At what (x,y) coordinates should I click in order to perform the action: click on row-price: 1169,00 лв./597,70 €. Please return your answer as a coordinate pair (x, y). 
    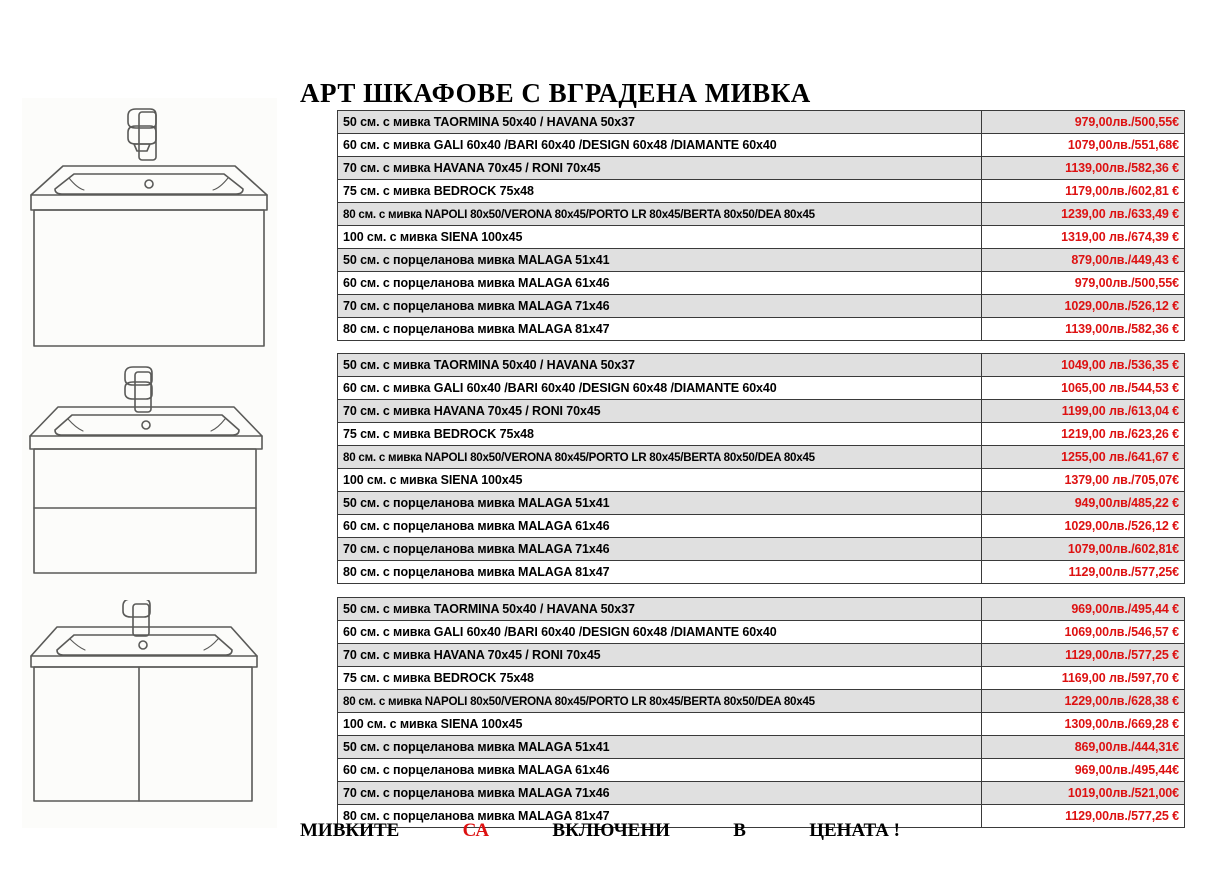
    Looking at the image, I should click on (1083, 678).